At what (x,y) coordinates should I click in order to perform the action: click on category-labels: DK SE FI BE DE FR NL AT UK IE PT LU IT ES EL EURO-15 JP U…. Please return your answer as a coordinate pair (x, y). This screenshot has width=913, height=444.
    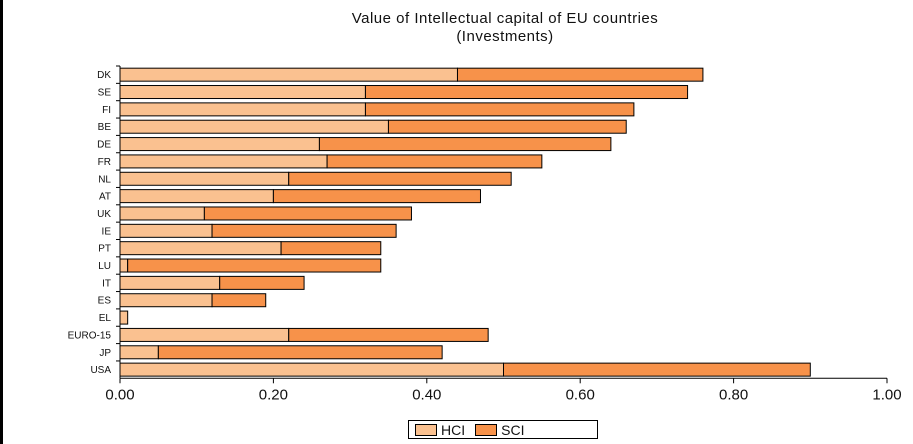
    Looking at the image, I should click on (90, 223).